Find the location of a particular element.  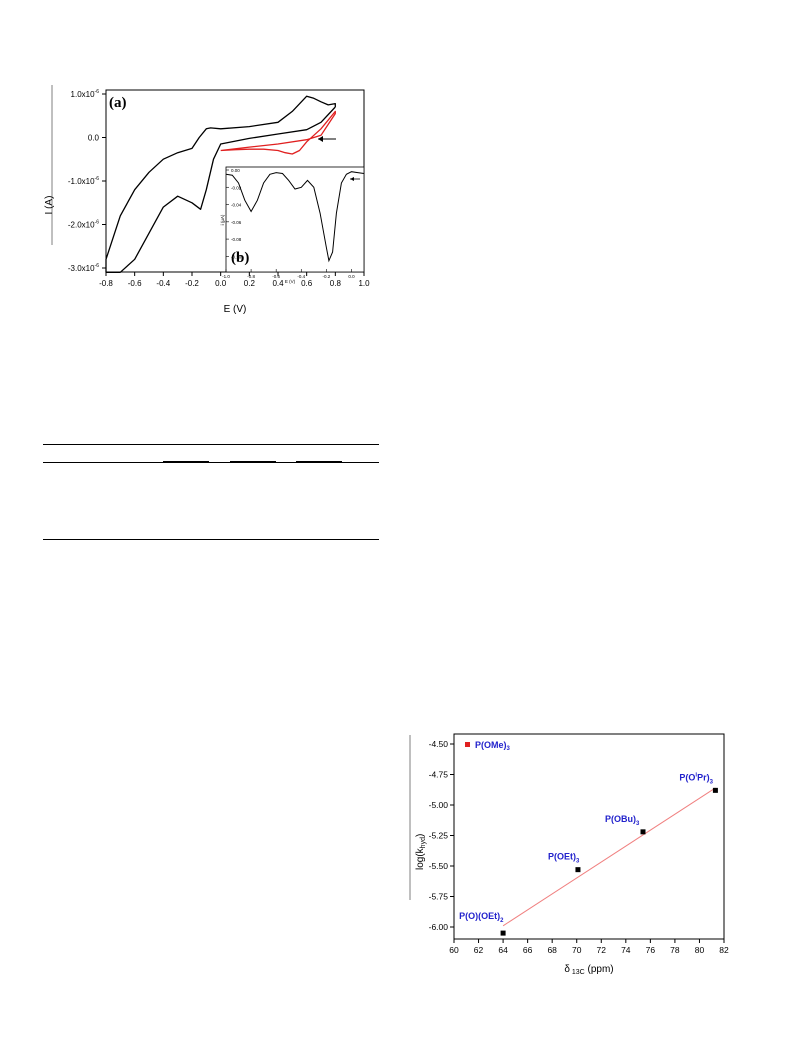

legend-marker is located at coordinates (467, 744).